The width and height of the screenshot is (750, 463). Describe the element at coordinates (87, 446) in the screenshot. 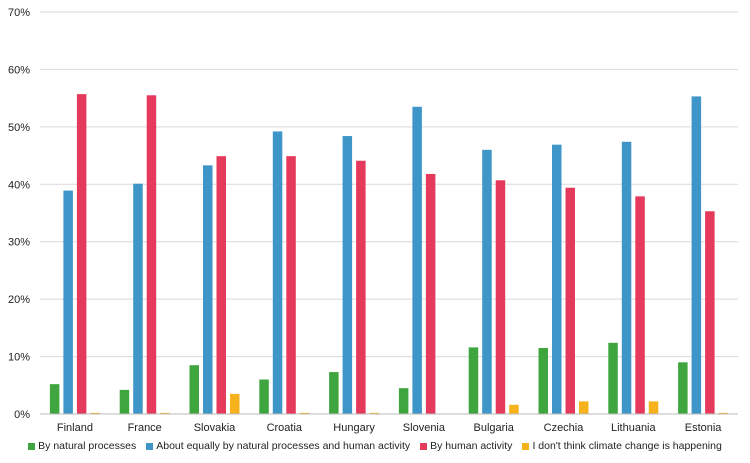

I see `legend-label: By natural processes` at that location.